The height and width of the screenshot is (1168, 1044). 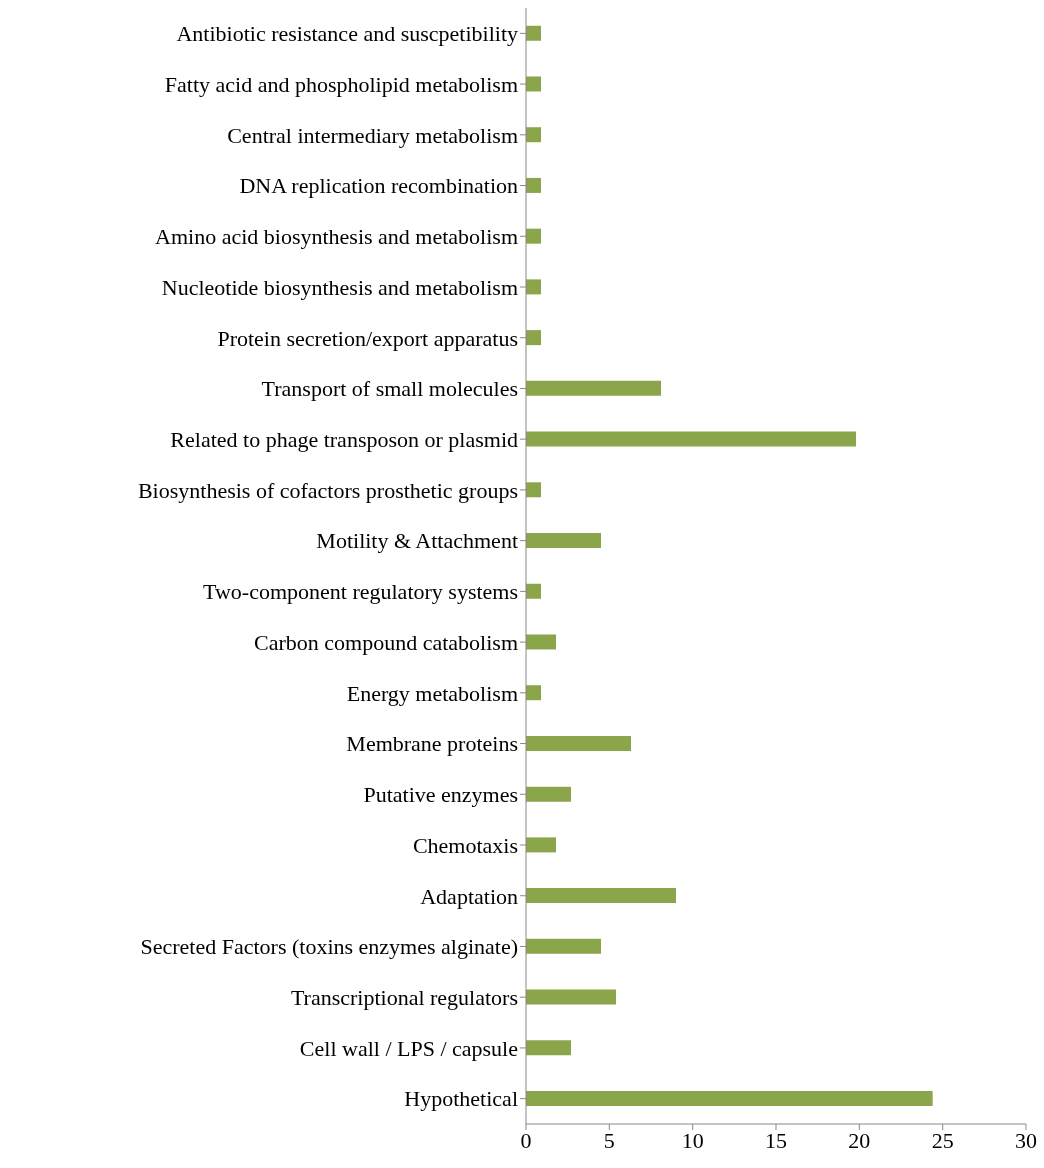 I want to click on x-tick-label: 10, so click(x=692, y=1140).